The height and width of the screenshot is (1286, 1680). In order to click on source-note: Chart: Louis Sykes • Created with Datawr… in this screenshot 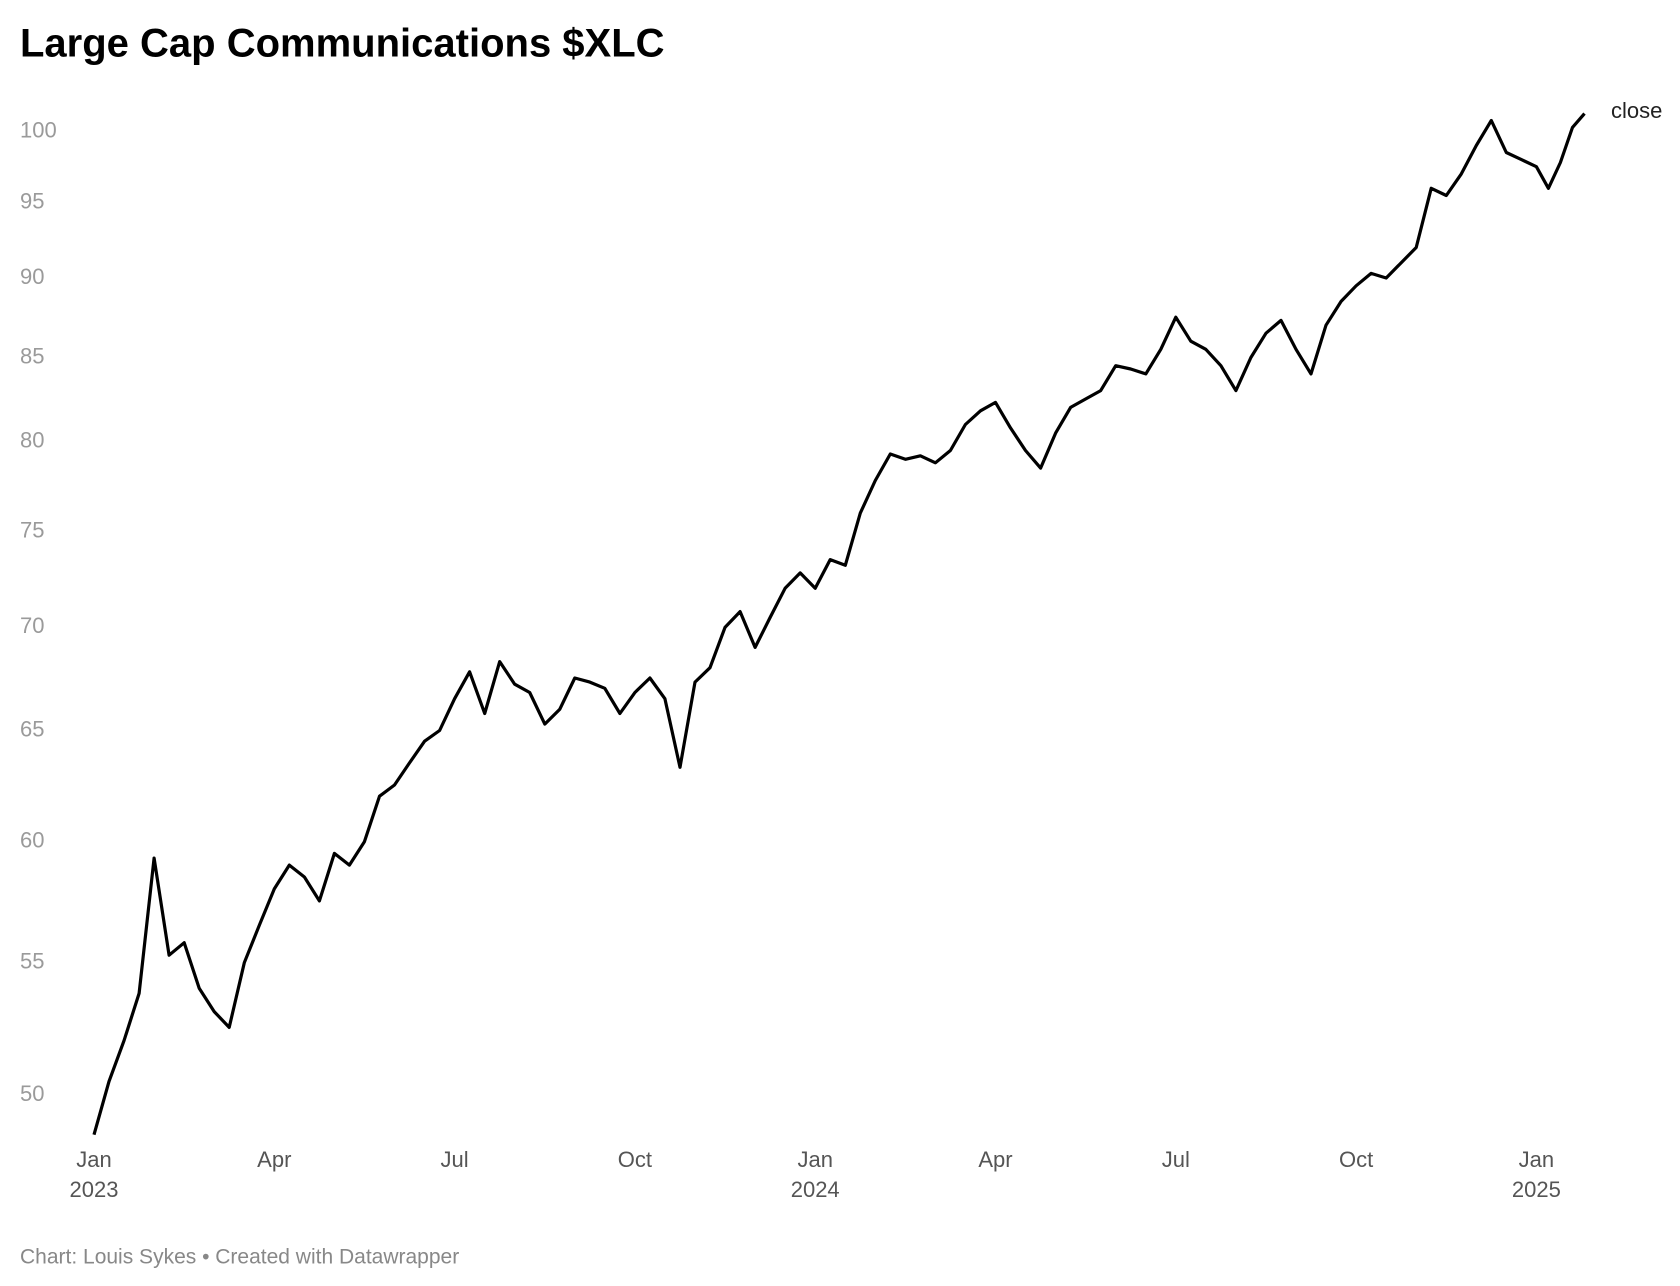, I will do `click(239, 1257)`.